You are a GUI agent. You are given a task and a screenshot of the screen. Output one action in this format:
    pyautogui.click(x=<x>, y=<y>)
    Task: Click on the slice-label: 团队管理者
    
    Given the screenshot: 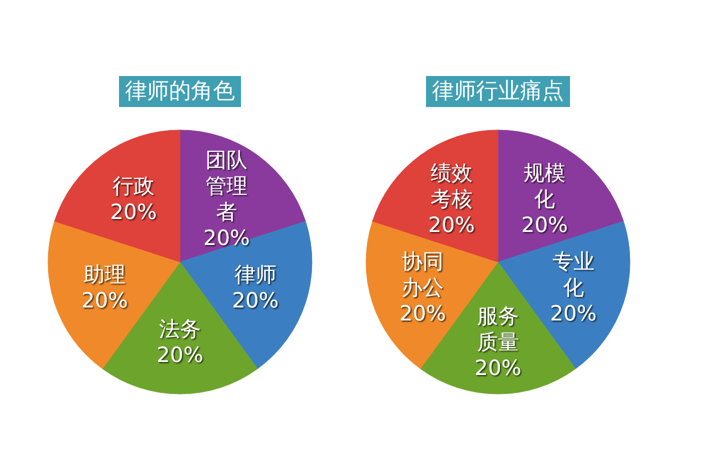 What is the action you would take?
    pyautogui.click(x=227, y=186)
    